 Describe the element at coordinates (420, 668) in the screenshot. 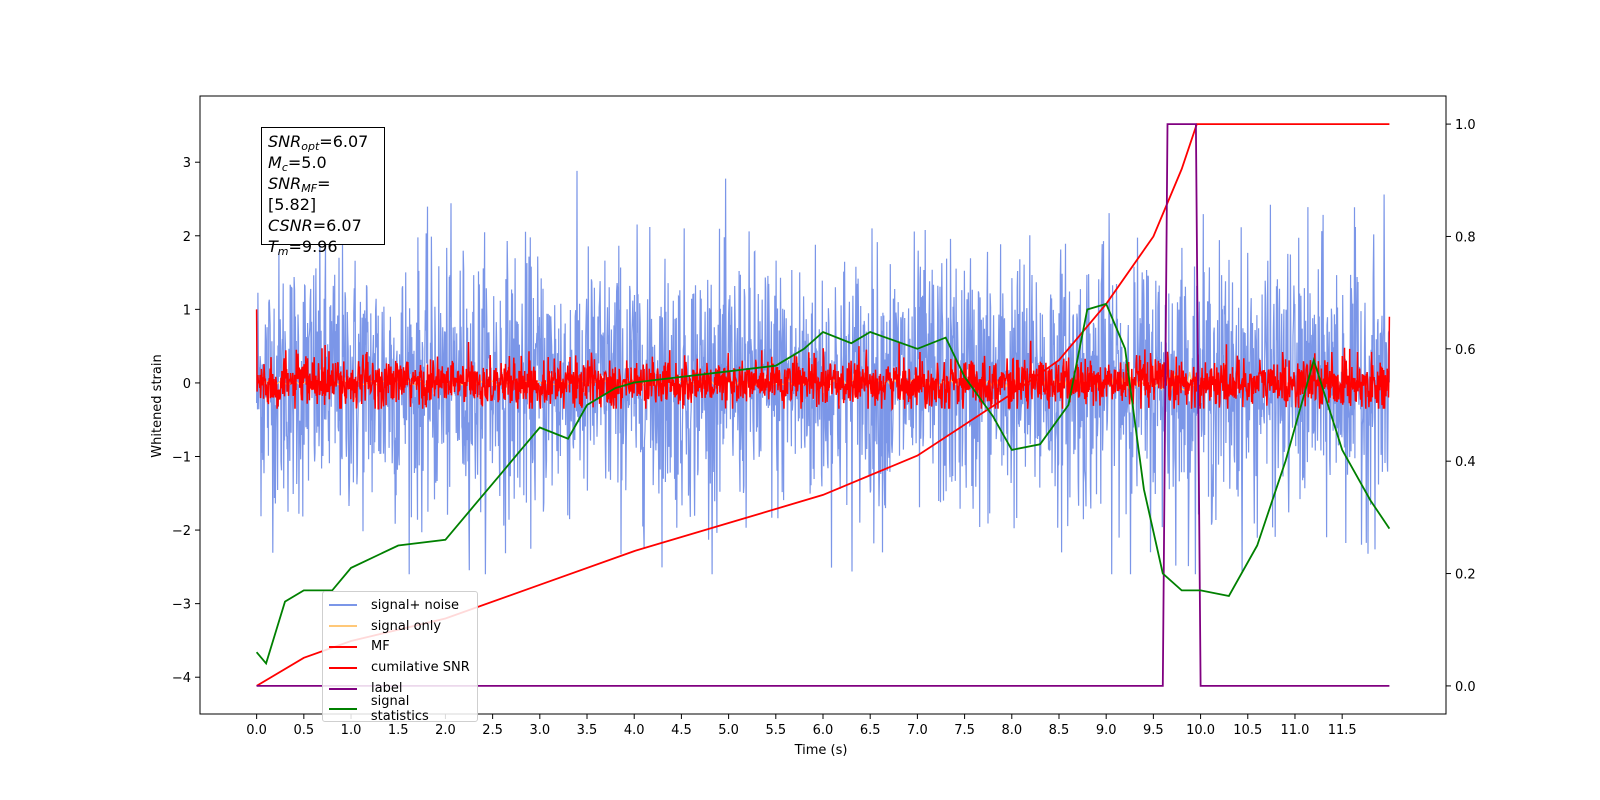

I see `legend-label: cumilative SNR` at that location.